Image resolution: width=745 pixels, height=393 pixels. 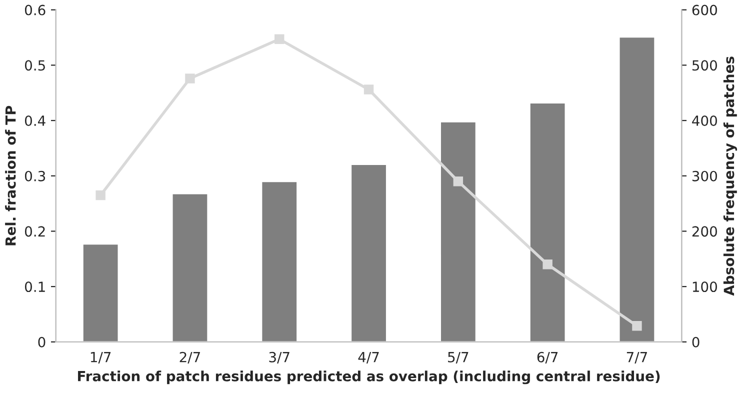 I want to click on y2-tick-label: 300, so click(x=704, y=176).